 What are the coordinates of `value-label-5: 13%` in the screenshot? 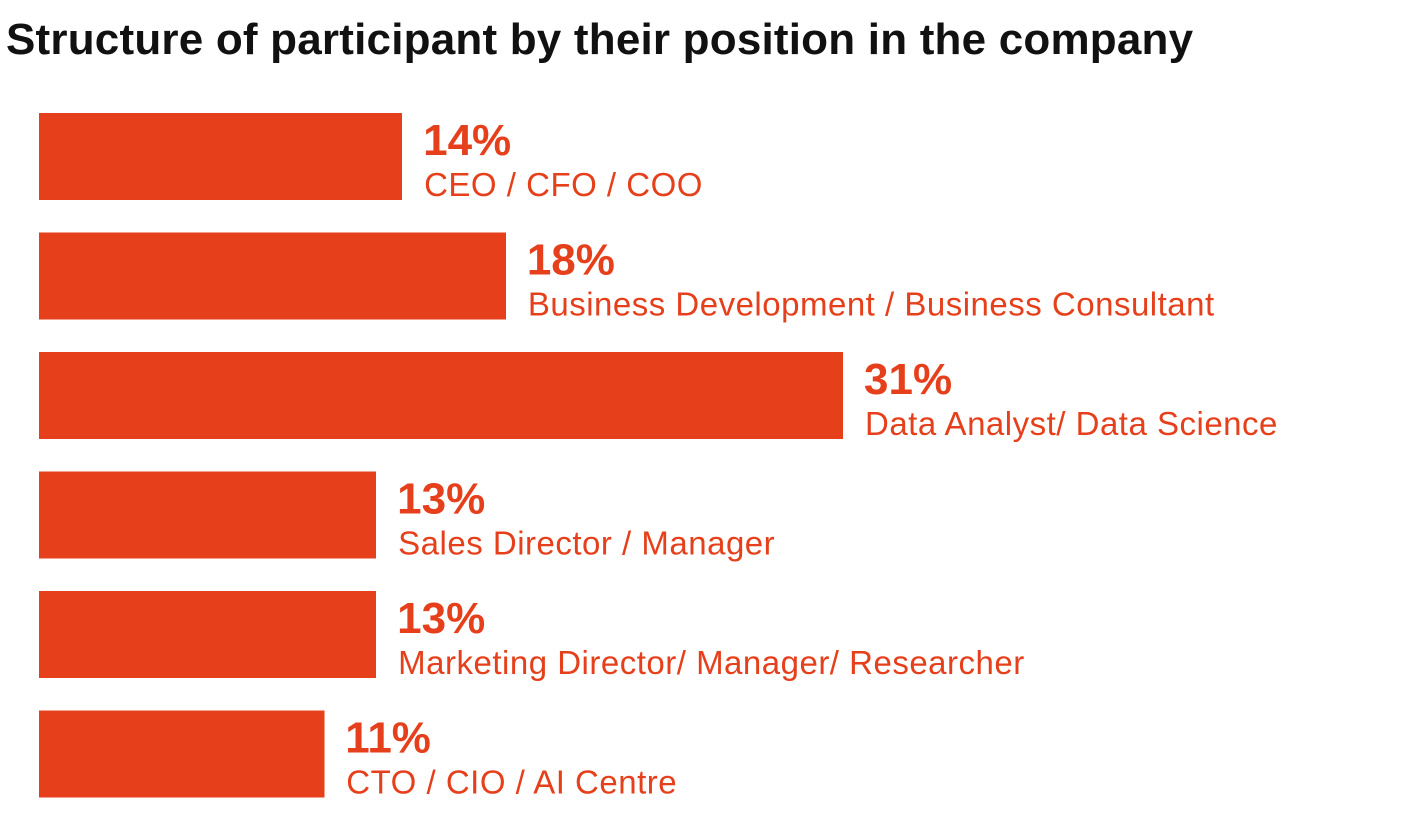 It's located at (441, 618).